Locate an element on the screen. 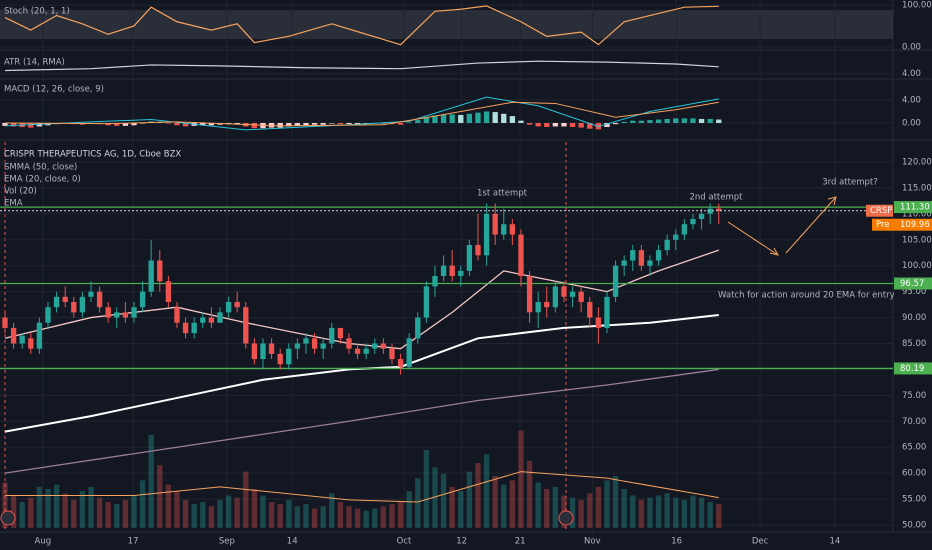 The width and height of the screenshot is (932, 550). x-tick-label: 17 is located at coordinates (133, 542).